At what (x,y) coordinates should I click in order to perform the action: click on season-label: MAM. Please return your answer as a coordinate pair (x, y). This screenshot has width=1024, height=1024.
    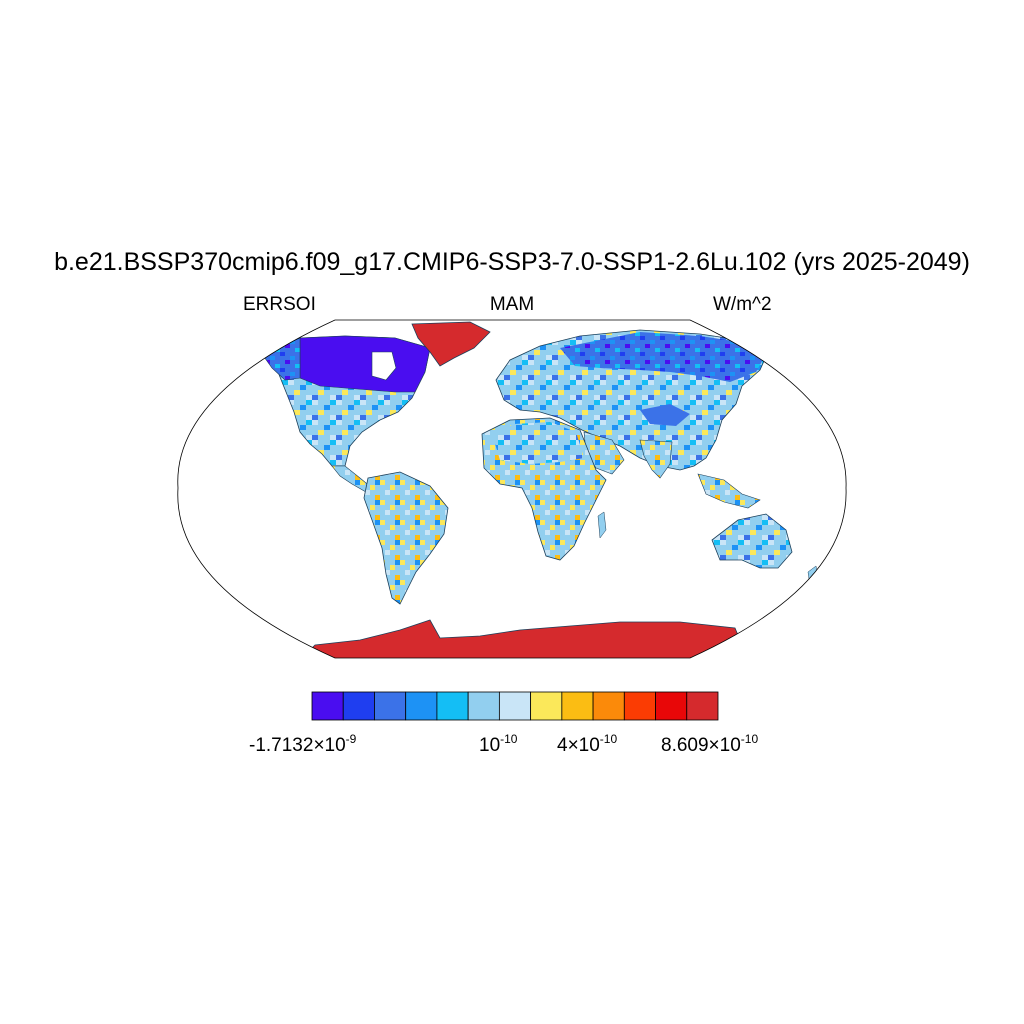
    Looking at the image, I should click on (512, 304).